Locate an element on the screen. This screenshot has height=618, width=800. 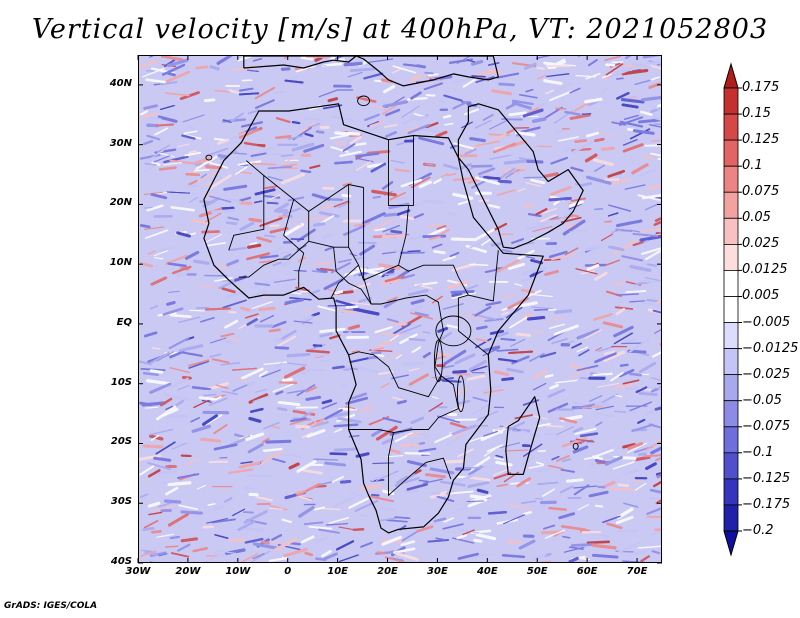
lat-tick-label: 10N is located at coordinates (120, 263).